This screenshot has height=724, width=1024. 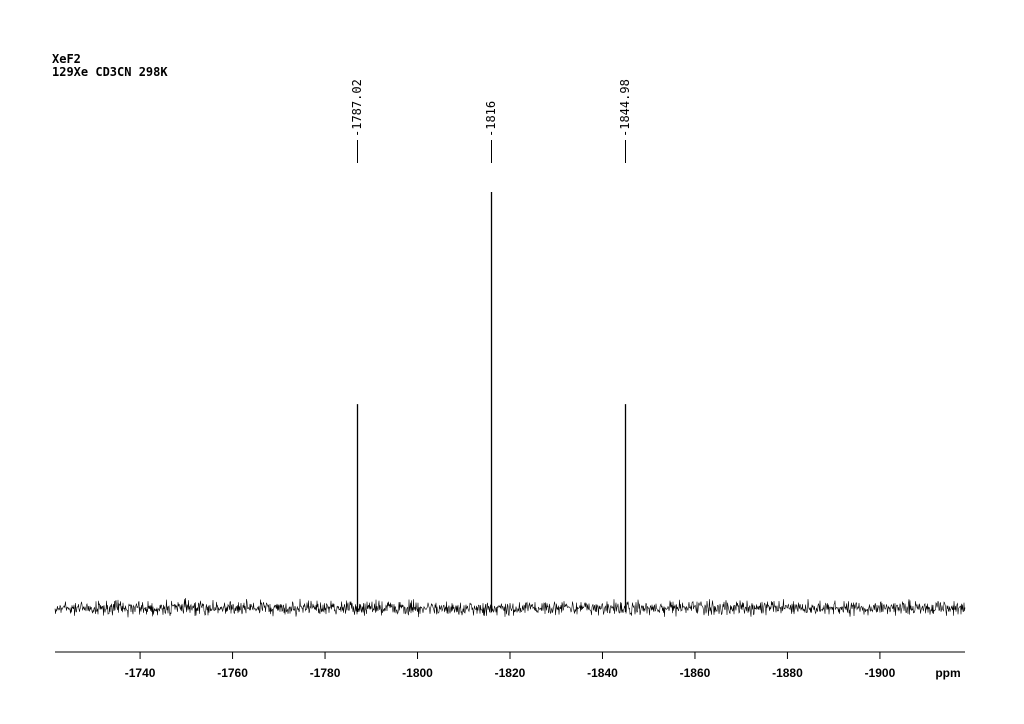 What do you see at coordinates (947, 673) in the screenshot?
I see `x-axis-label: ppm` at bounding box center [947, 673].